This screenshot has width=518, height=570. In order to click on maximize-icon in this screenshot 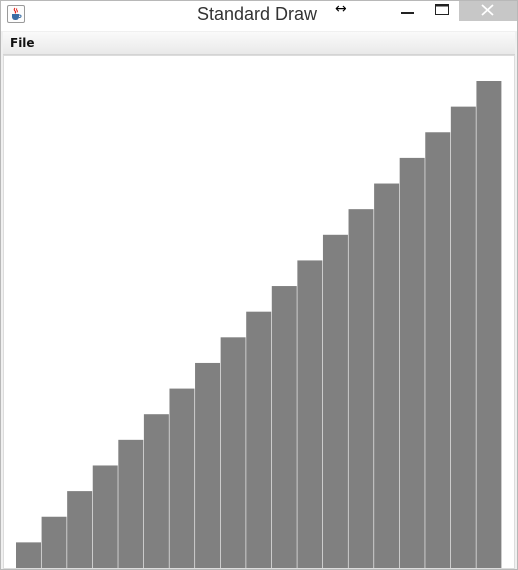, I will do `click(442, 9)`.